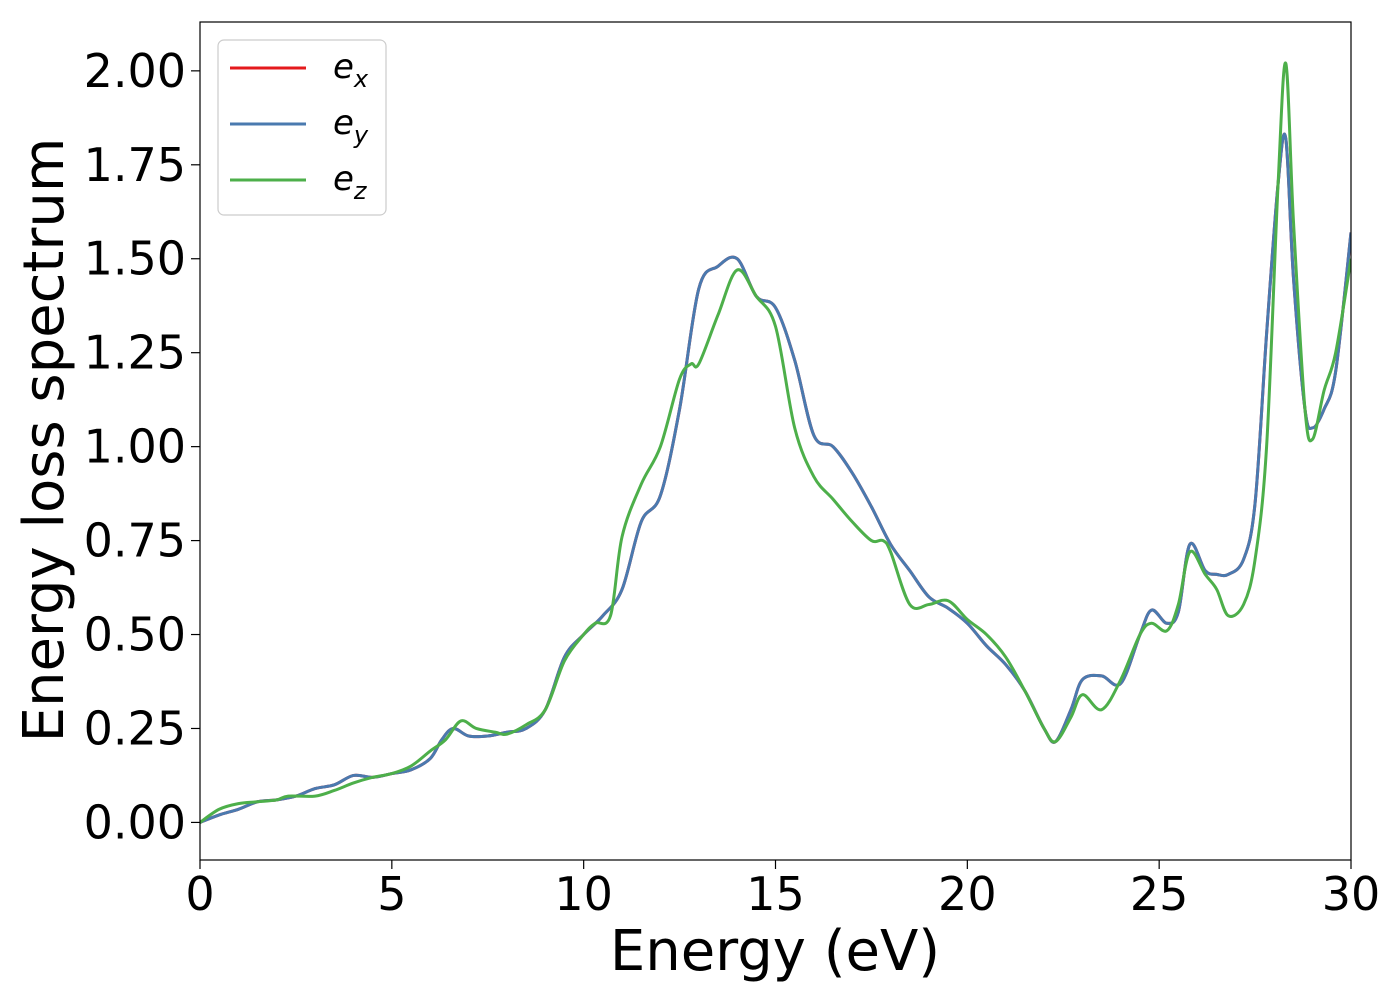  I want to click on legend-box, so click(302, 127).